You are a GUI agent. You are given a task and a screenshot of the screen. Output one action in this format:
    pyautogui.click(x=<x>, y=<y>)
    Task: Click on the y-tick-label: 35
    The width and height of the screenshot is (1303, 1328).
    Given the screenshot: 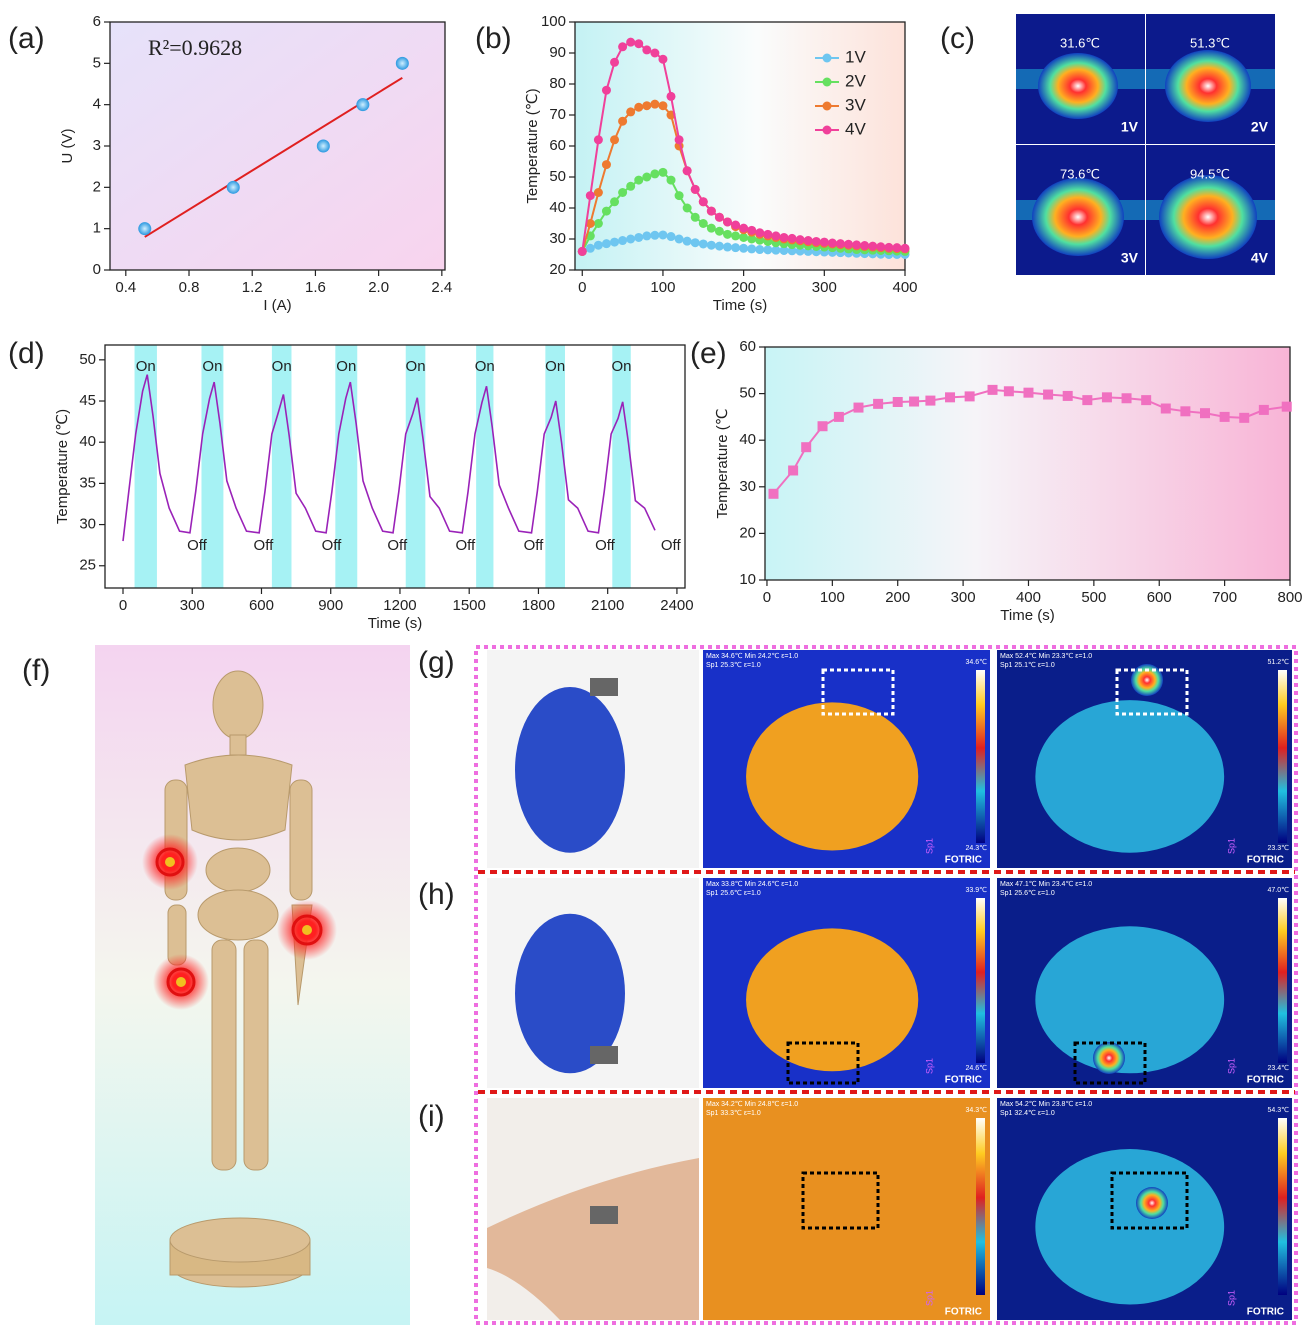 What is the action you would take?
    pyautogui.click(x=87, y=482)
    